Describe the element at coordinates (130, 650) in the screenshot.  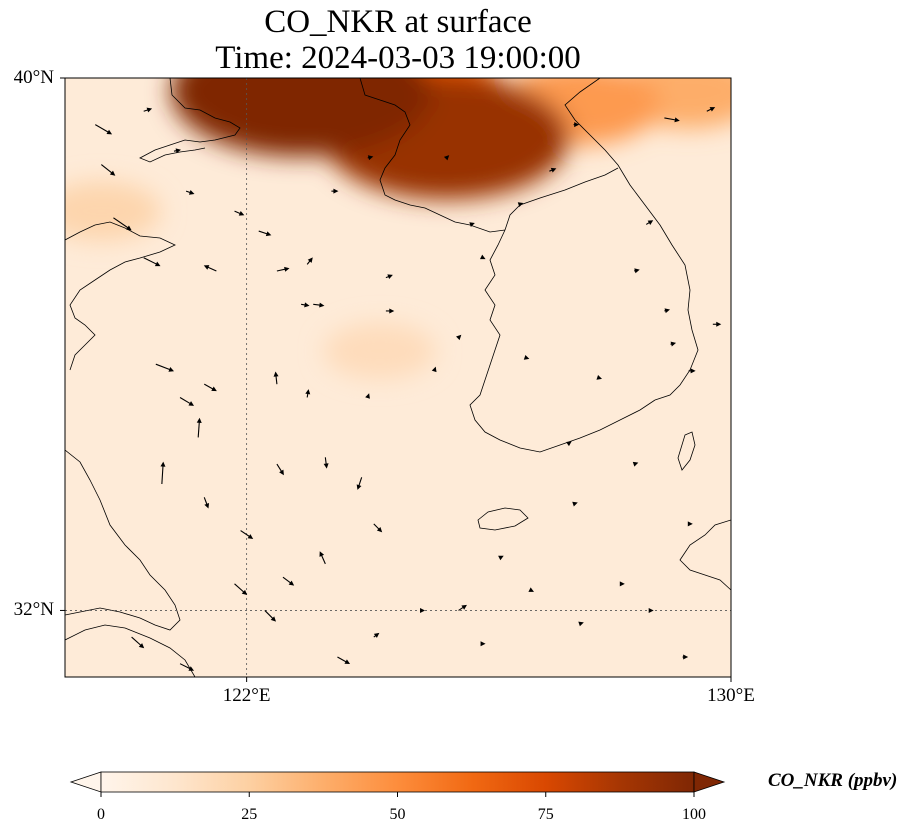
I see `coastline-yangtze` at that location.